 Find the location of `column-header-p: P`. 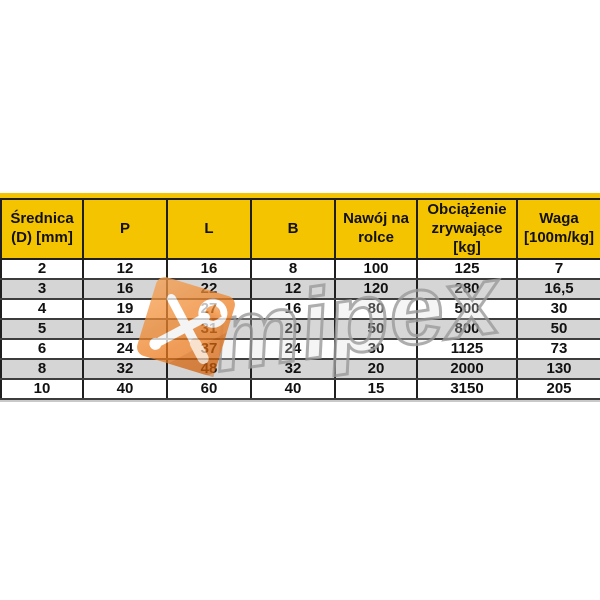

column-header-p: P is located at coordinates (125, 229).